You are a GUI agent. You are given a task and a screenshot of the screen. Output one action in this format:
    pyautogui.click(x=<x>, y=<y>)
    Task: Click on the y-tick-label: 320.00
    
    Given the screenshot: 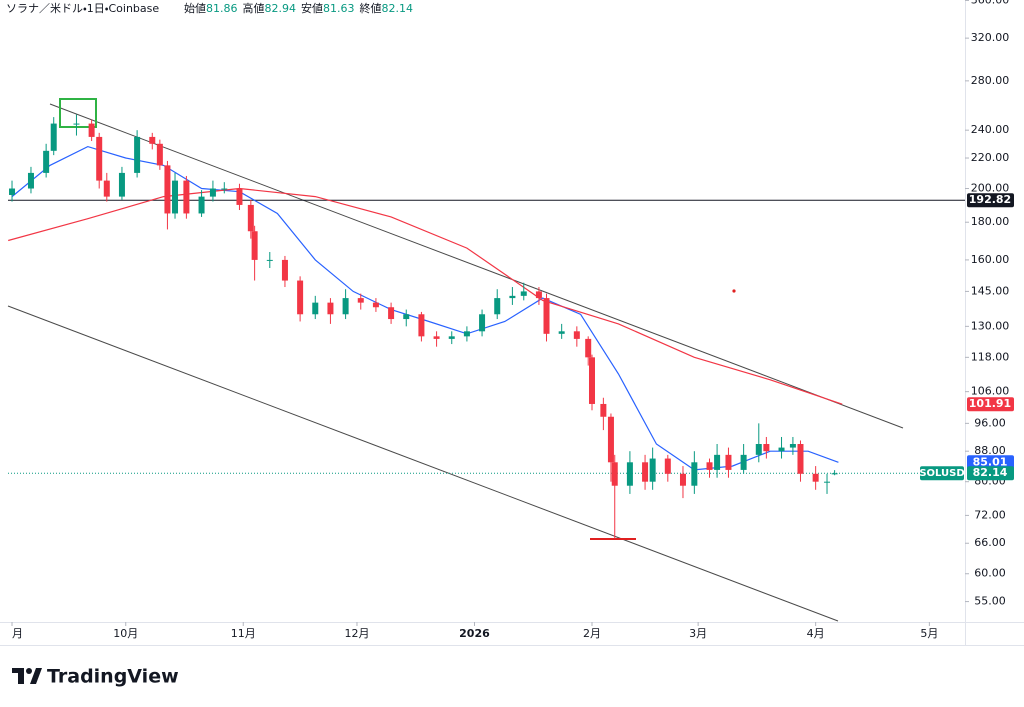 What is the action you would take?
    pyautogui.click(x=990, y=37)
    